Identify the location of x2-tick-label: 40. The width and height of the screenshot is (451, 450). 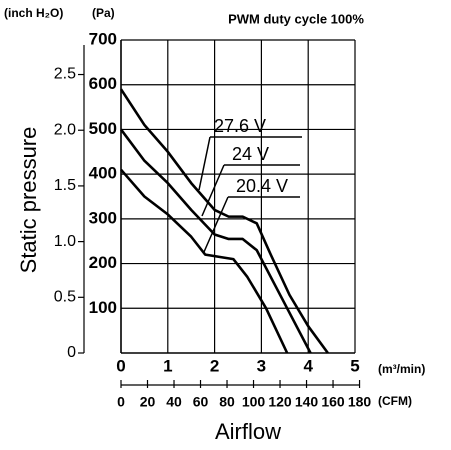
(174, 402).